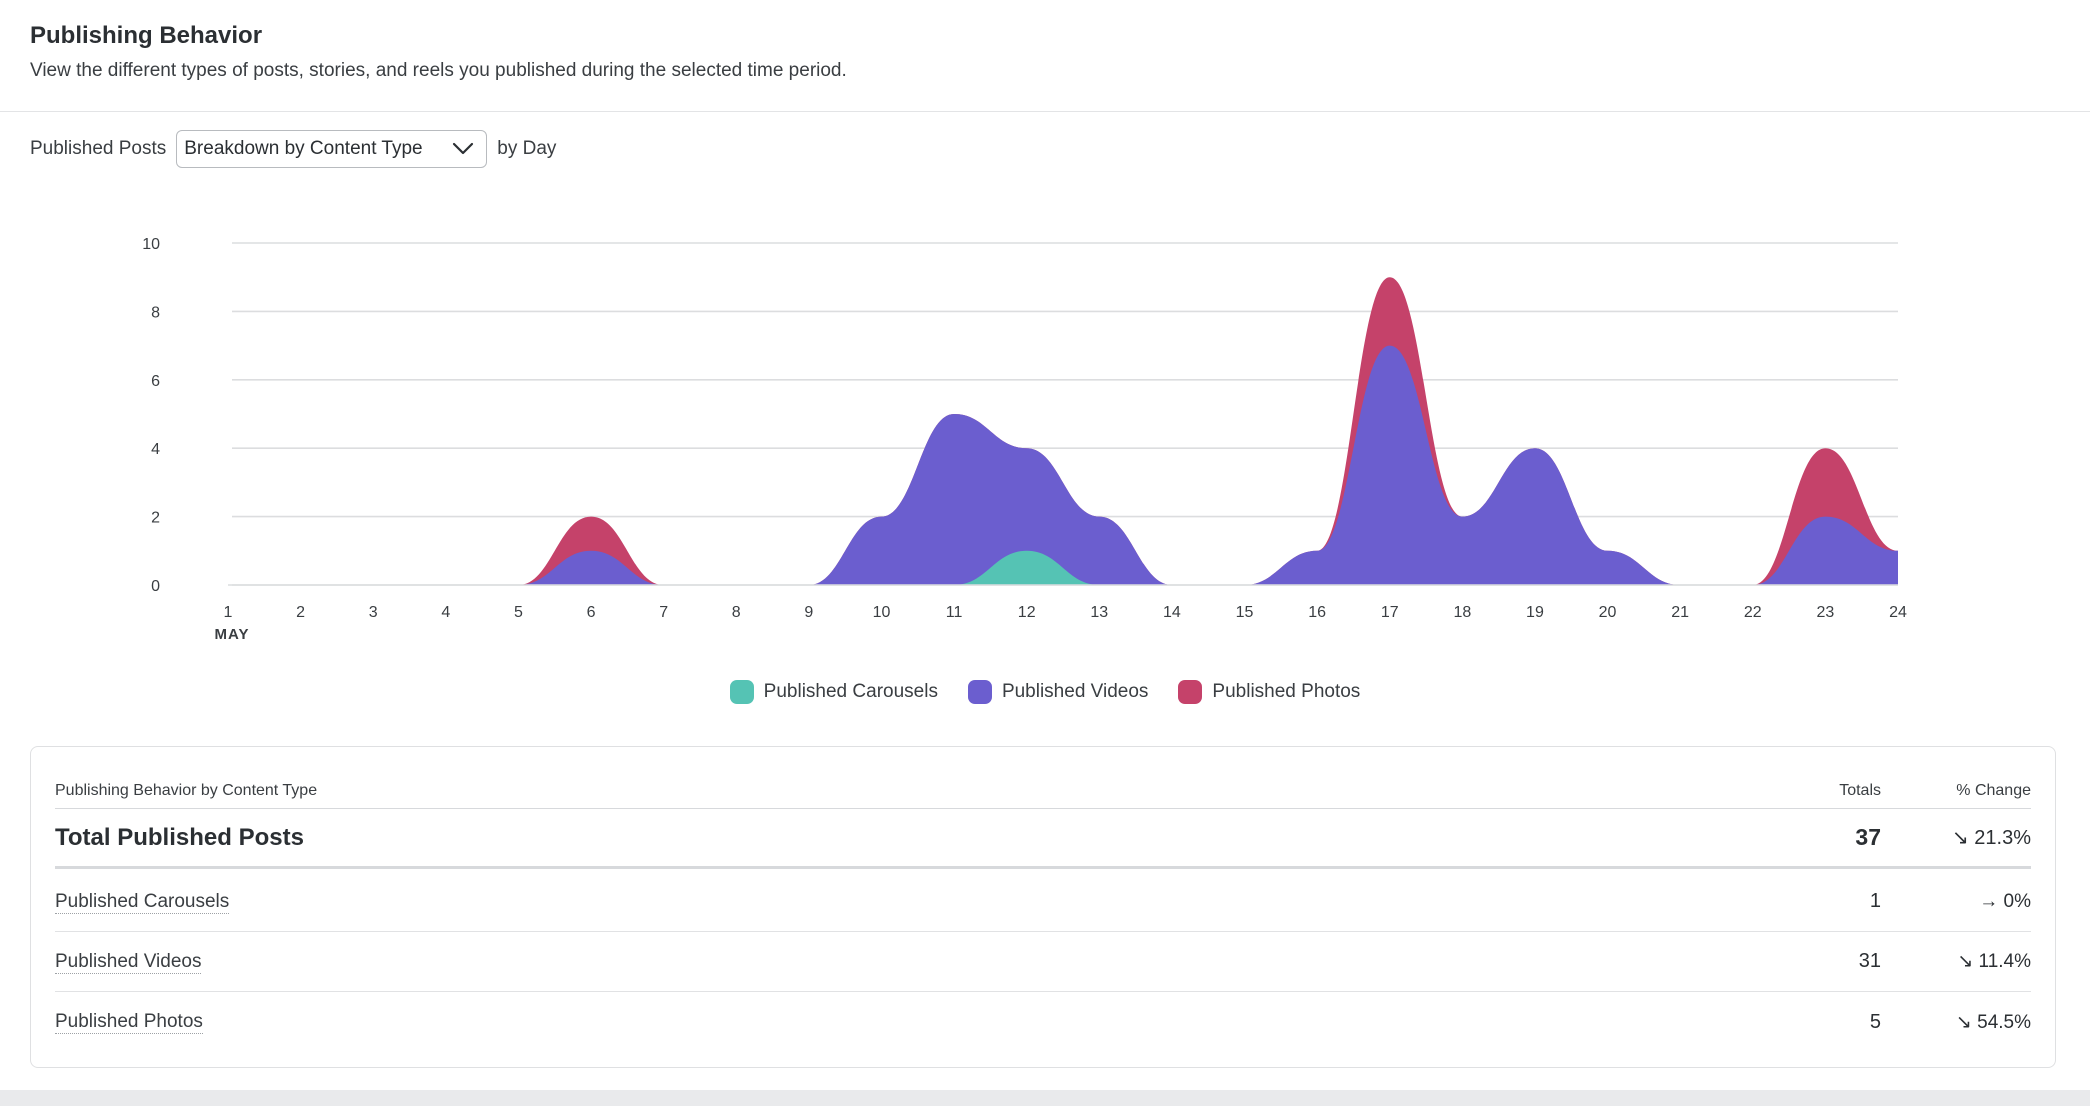 Image resolution: width=2090 pixels, height=1106 pixels. I want to click on legend-label: Published Carousels, so click(850, 691).